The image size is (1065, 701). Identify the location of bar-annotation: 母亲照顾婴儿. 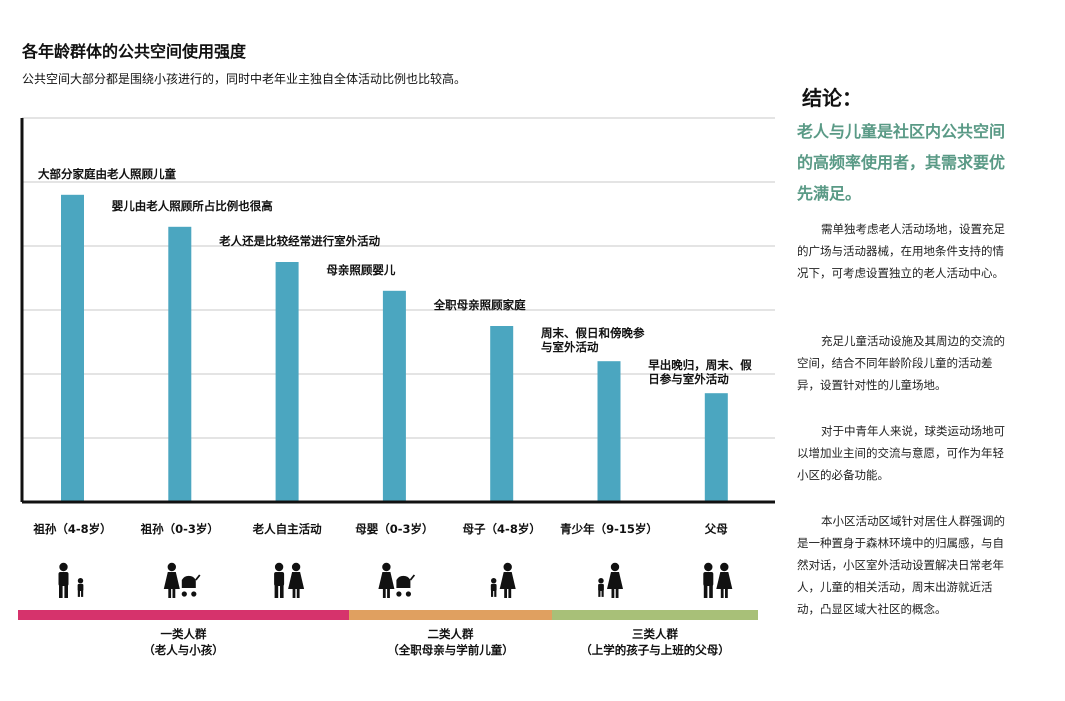
(360, 270).